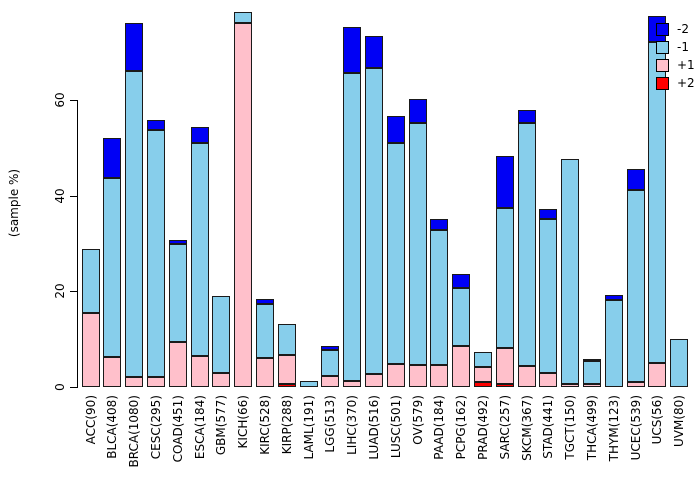  I want to click on legend: -2 -1 +1 +2, so click(675, 56).